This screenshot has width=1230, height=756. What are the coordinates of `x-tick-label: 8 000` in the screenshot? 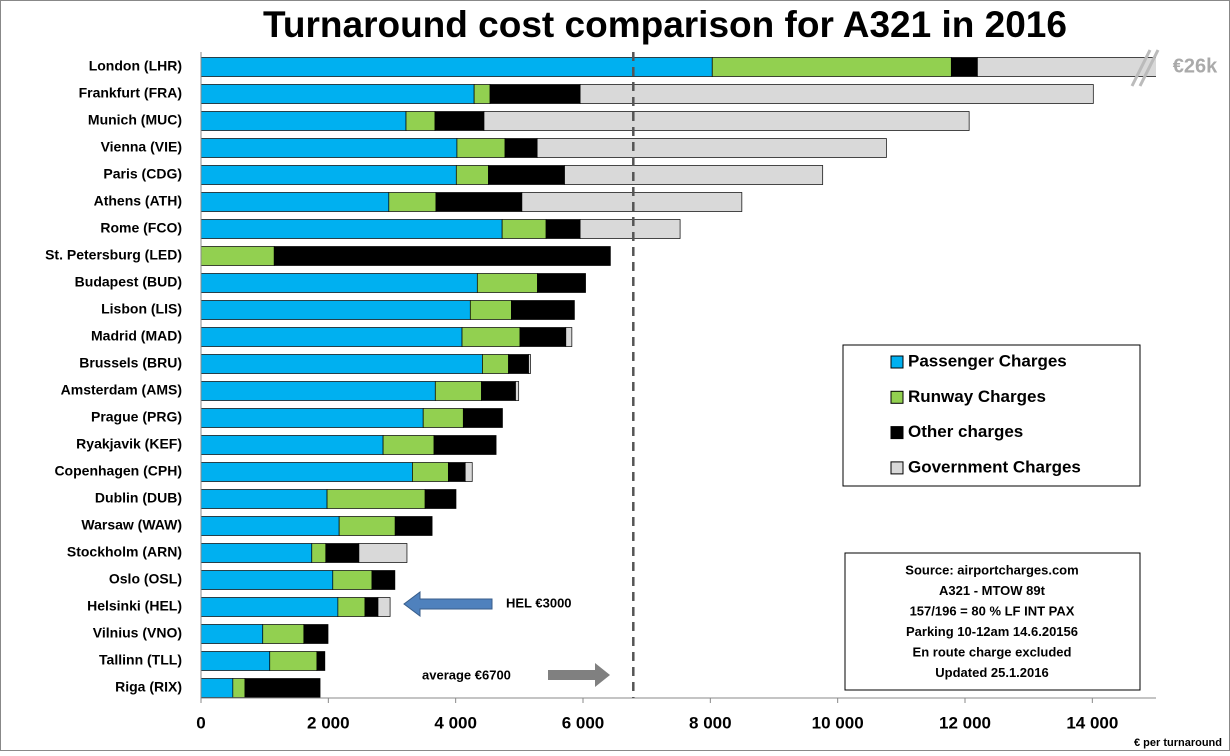 It's located at (710, 722).